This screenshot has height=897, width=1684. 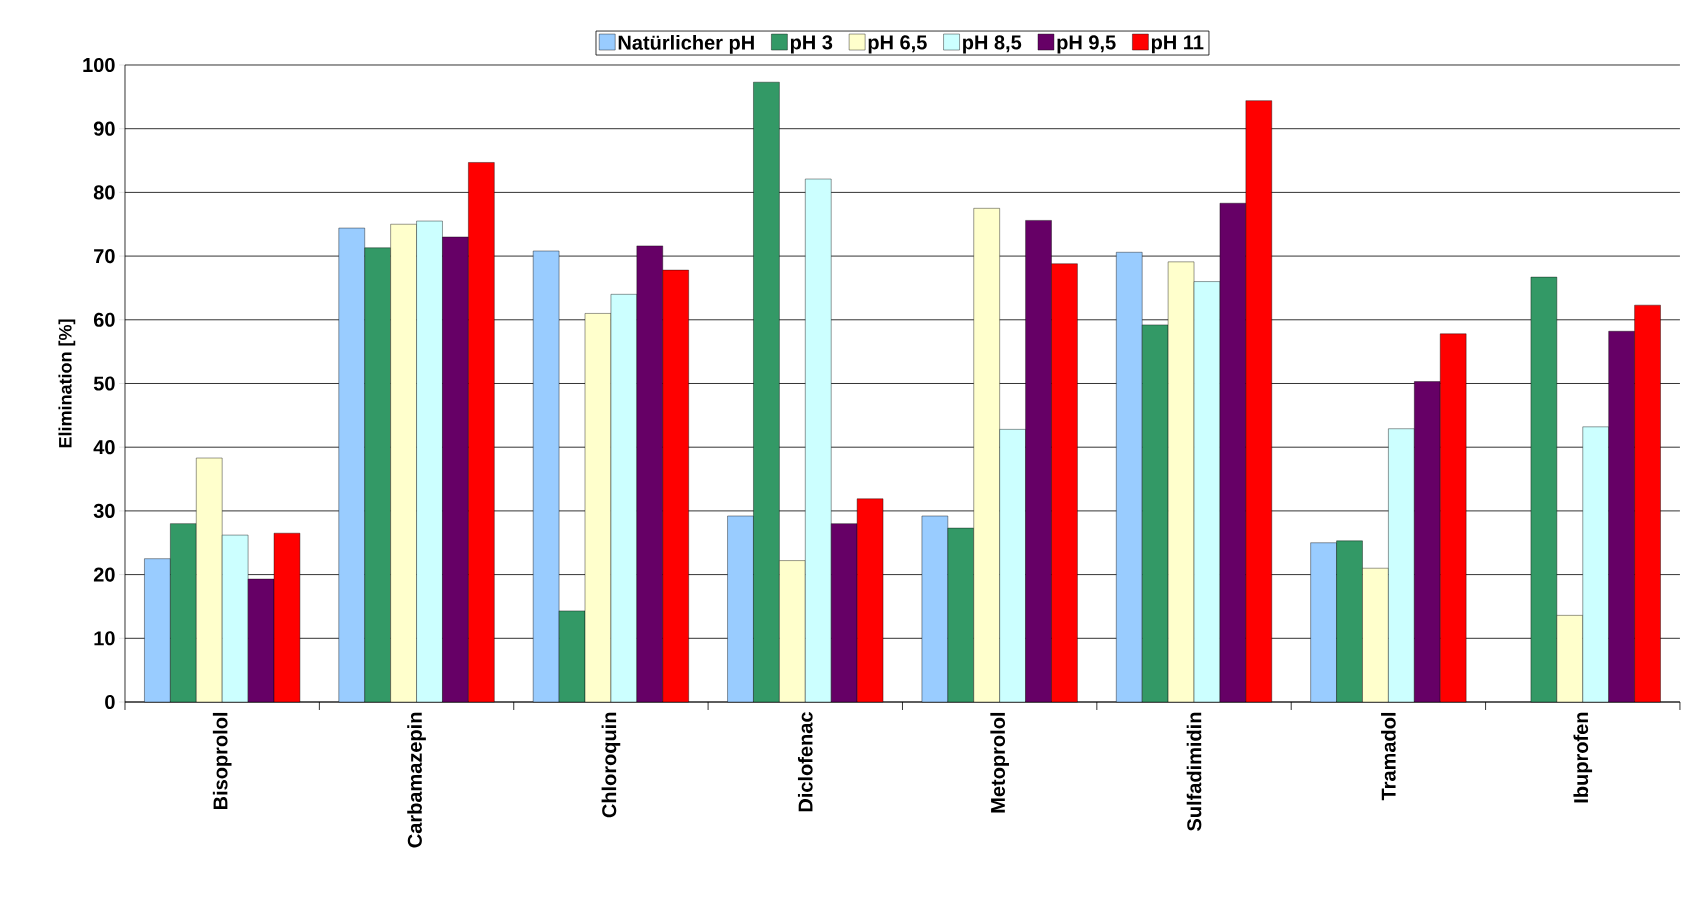 I want to click on x-tick-label: Carbamazepin, so click(x=416, y=780).